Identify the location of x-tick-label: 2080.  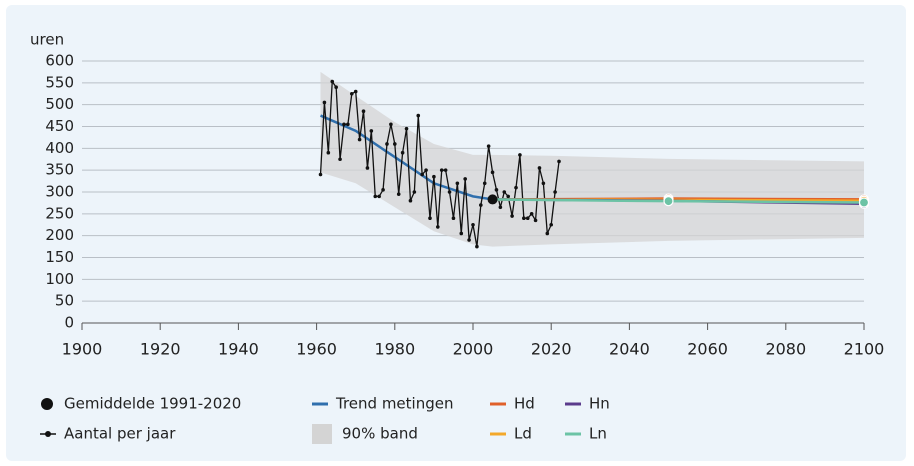
(785, 349).